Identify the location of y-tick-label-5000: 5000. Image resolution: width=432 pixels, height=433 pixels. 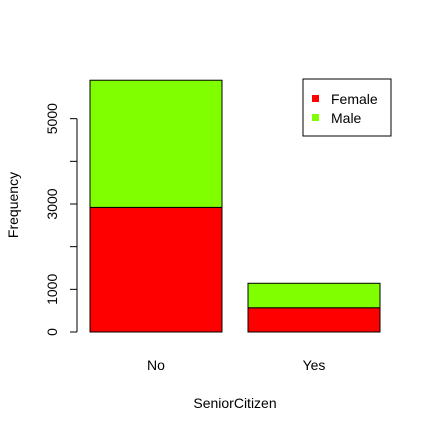
(52, 118).